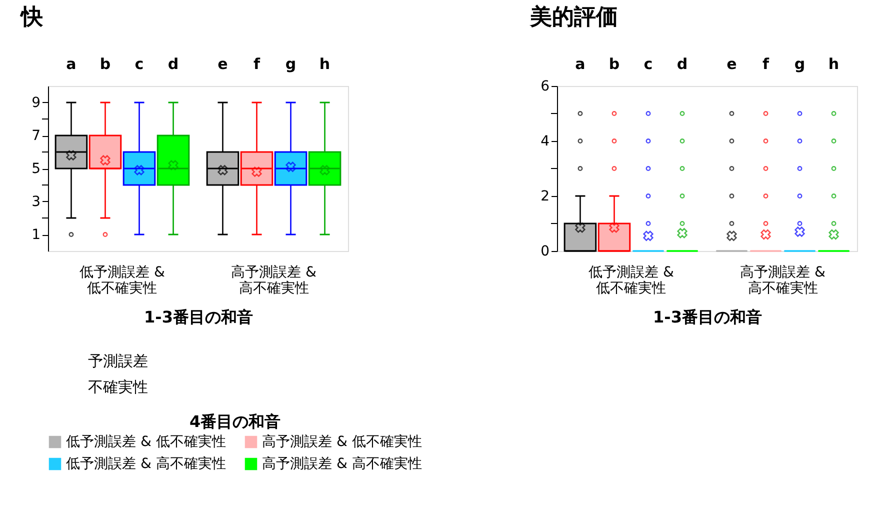  Describe the element at coordinates (545, 142) in the screenshot. I see `y-tick-label: 4` at that location.